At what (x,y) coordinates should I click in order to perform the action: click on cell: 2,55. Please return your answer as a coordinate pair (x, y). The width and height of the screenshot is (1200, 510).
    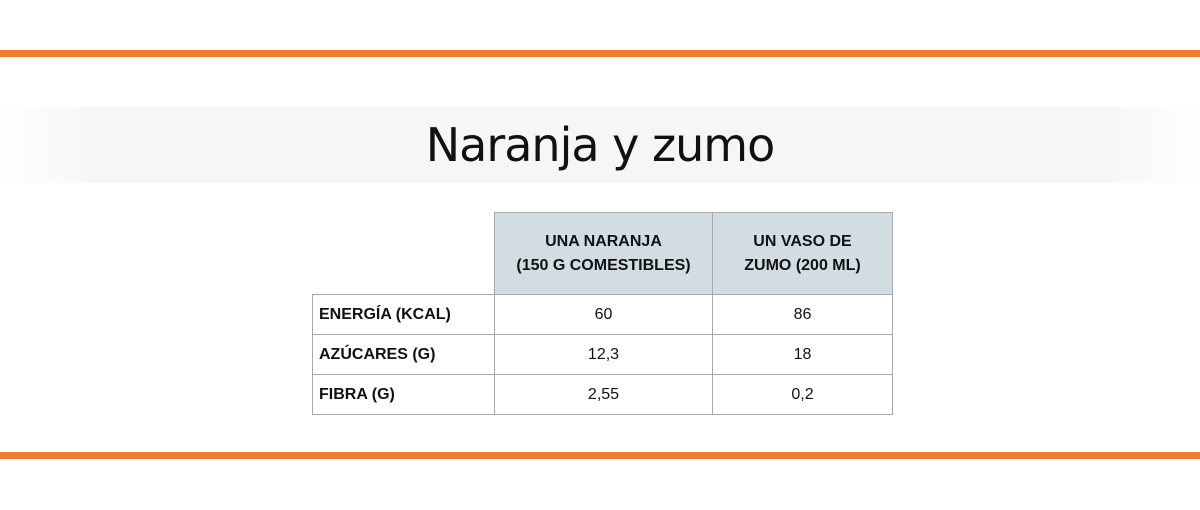
    Looking at the image, I should click on (603, 394).